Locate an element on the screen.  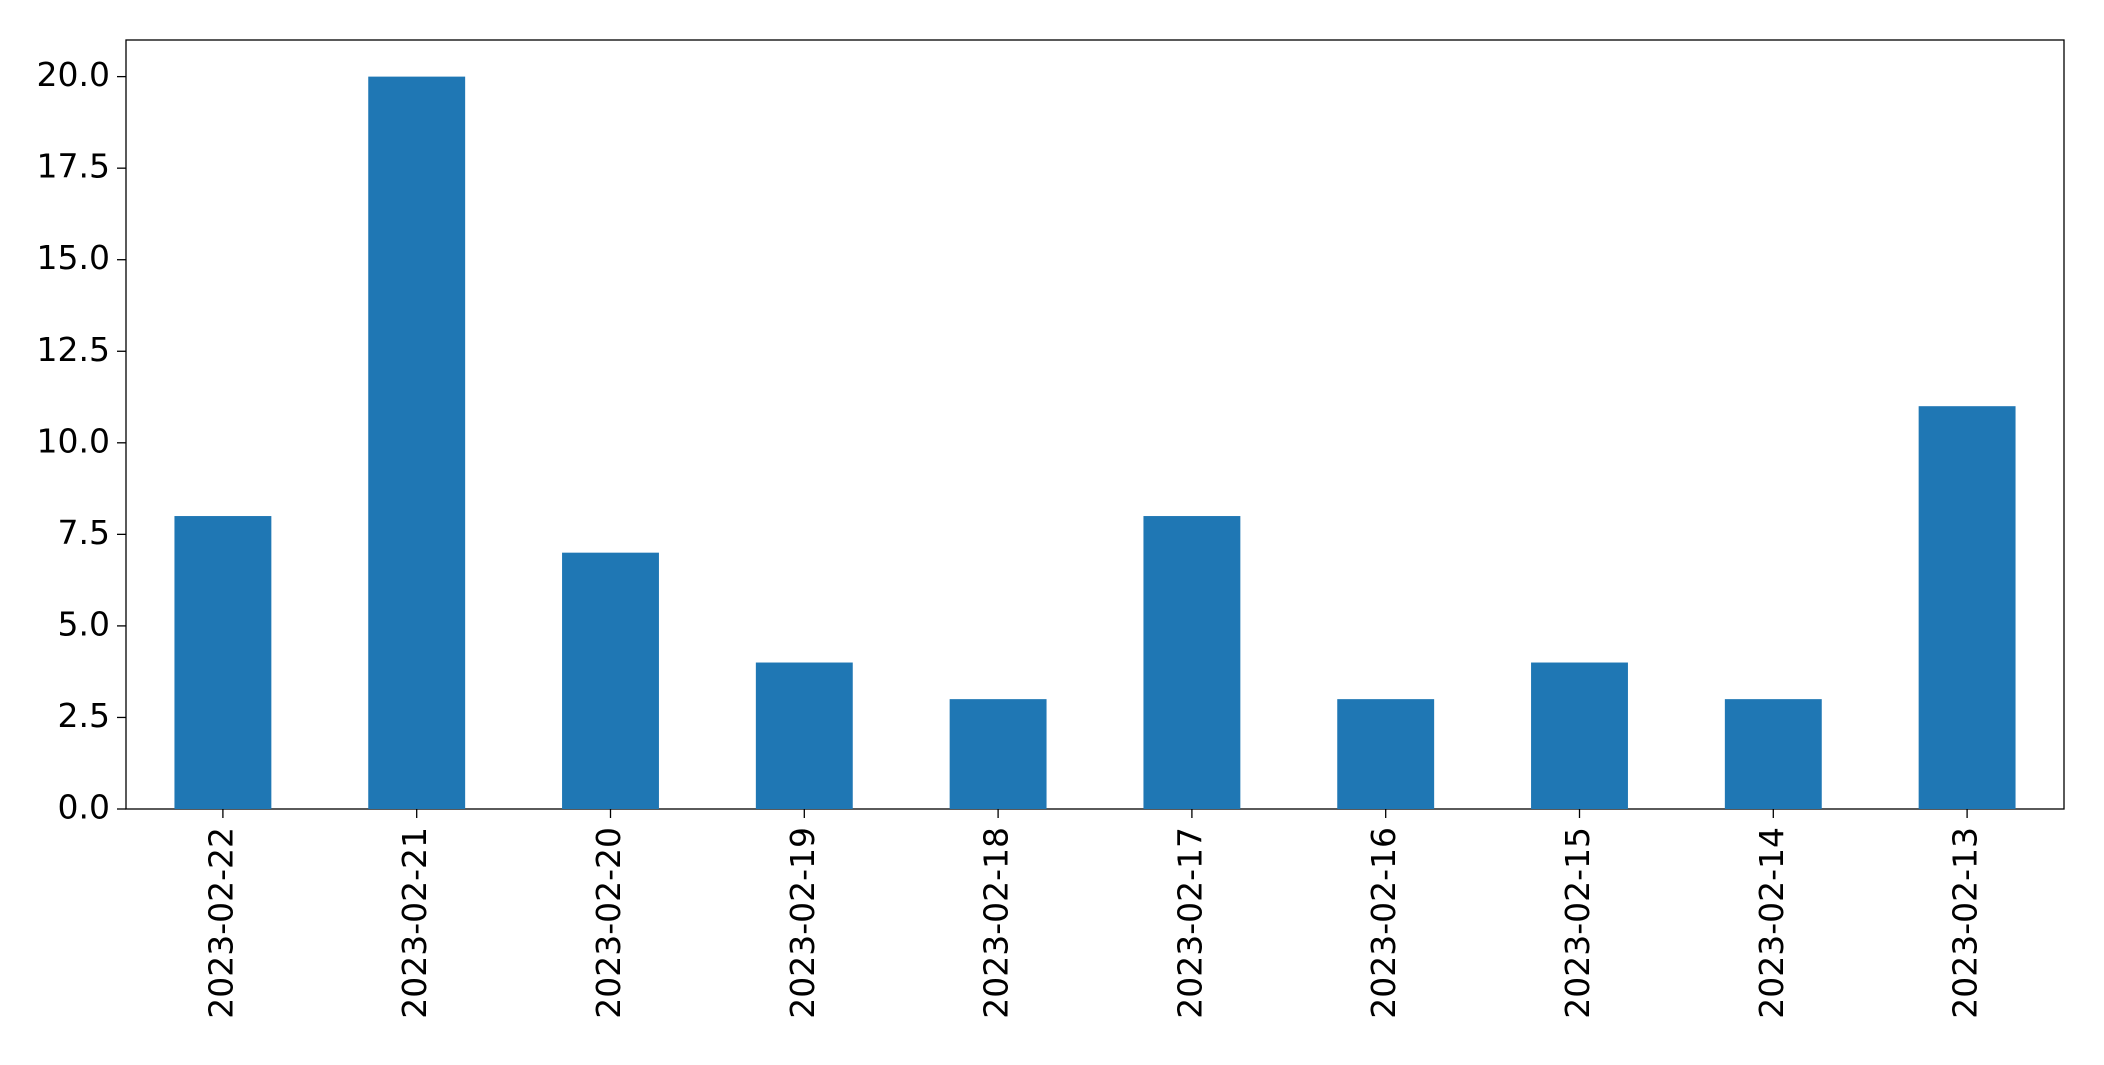
x-tick-label: 2023-02-20 is located at coordinates (608, 923).